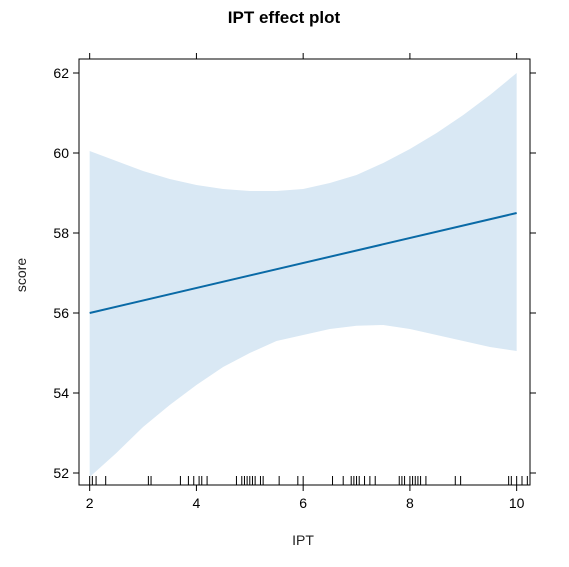  I want to click on y-tick-label: 56, so click(61, 313).